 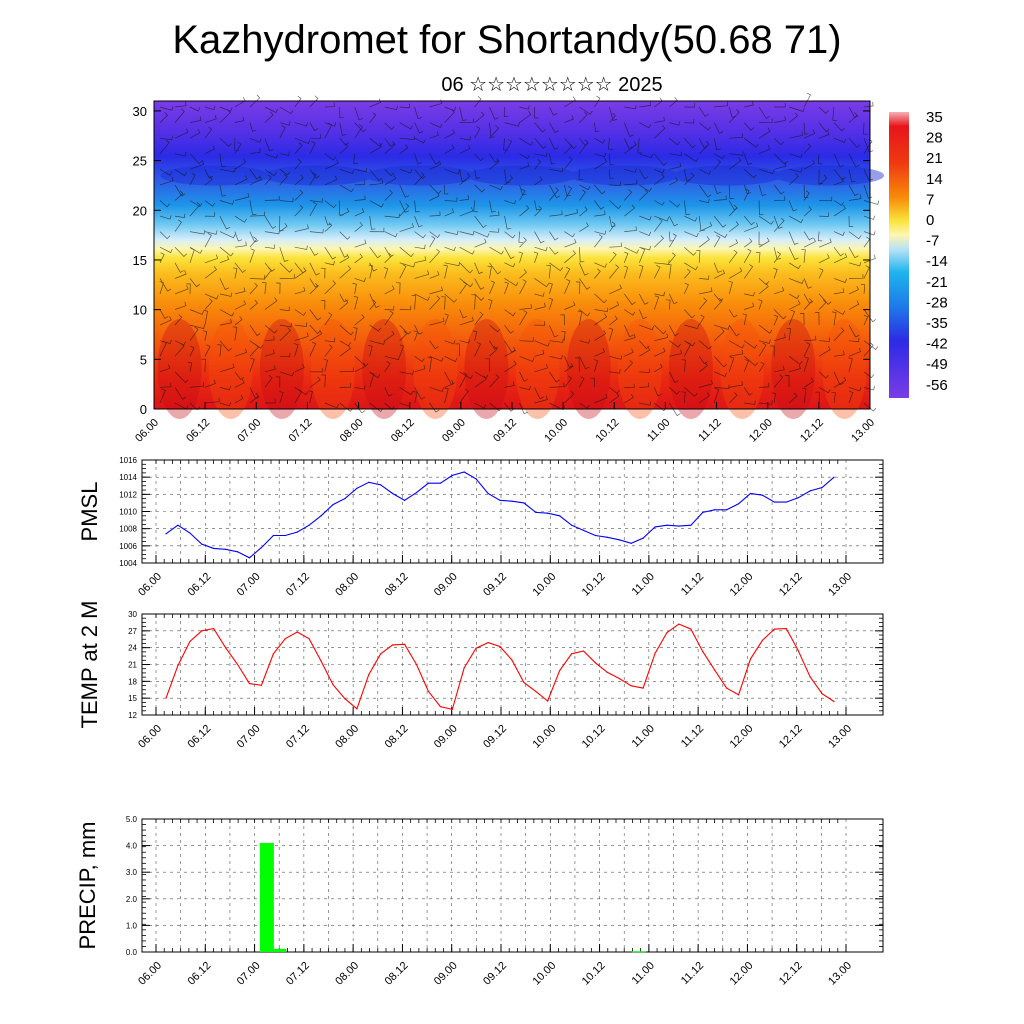 What do you see at coordinates (298, 737) in the screenshot?
I see `x-tick-label: 07.12` at bounding box center [298, 737].